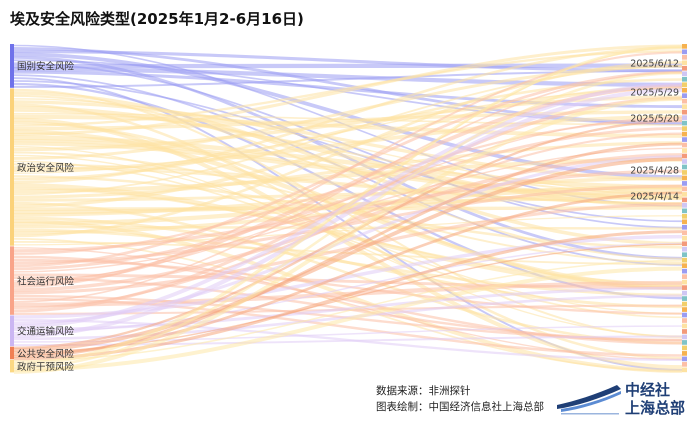  What do you see at coordinates (46, 354) in the screenshot?
I see `source-node-label: 公共安全风险` at bounding box center [46, 354].